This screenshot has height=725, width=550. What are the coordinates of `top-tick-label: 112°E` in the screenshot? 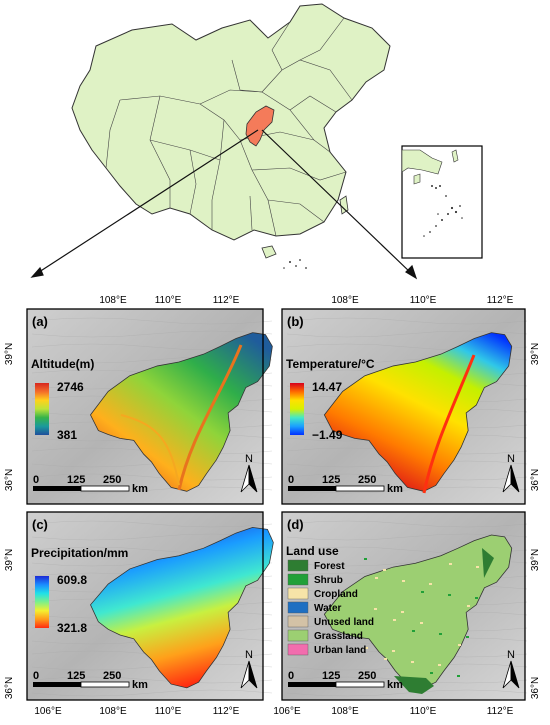 It's located at (500, 300).